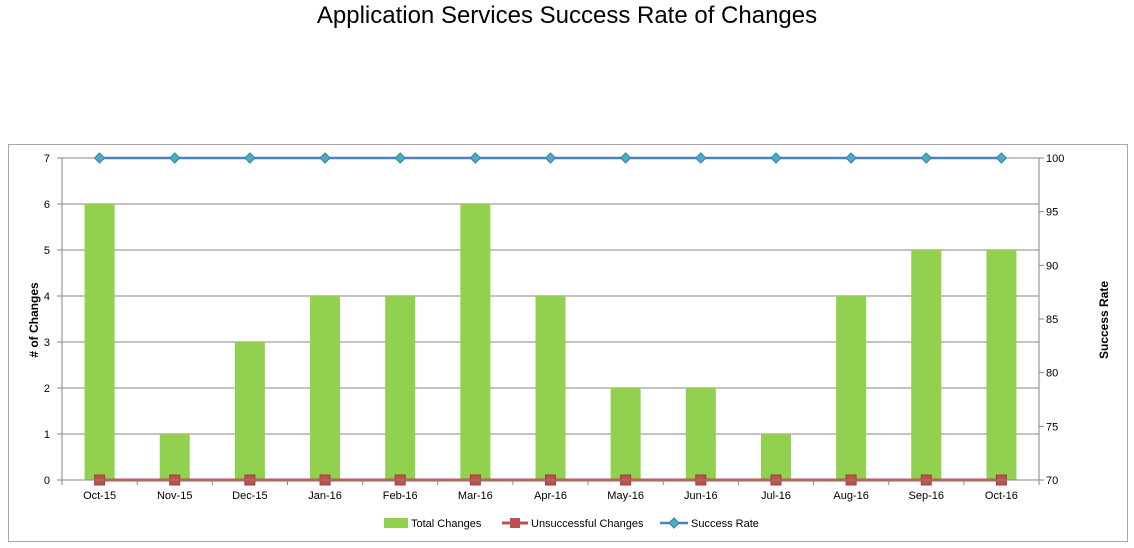 This screenshot has width=1134, height=548. I want to click on x-tick-label: Jan-16, so click(325, 496).